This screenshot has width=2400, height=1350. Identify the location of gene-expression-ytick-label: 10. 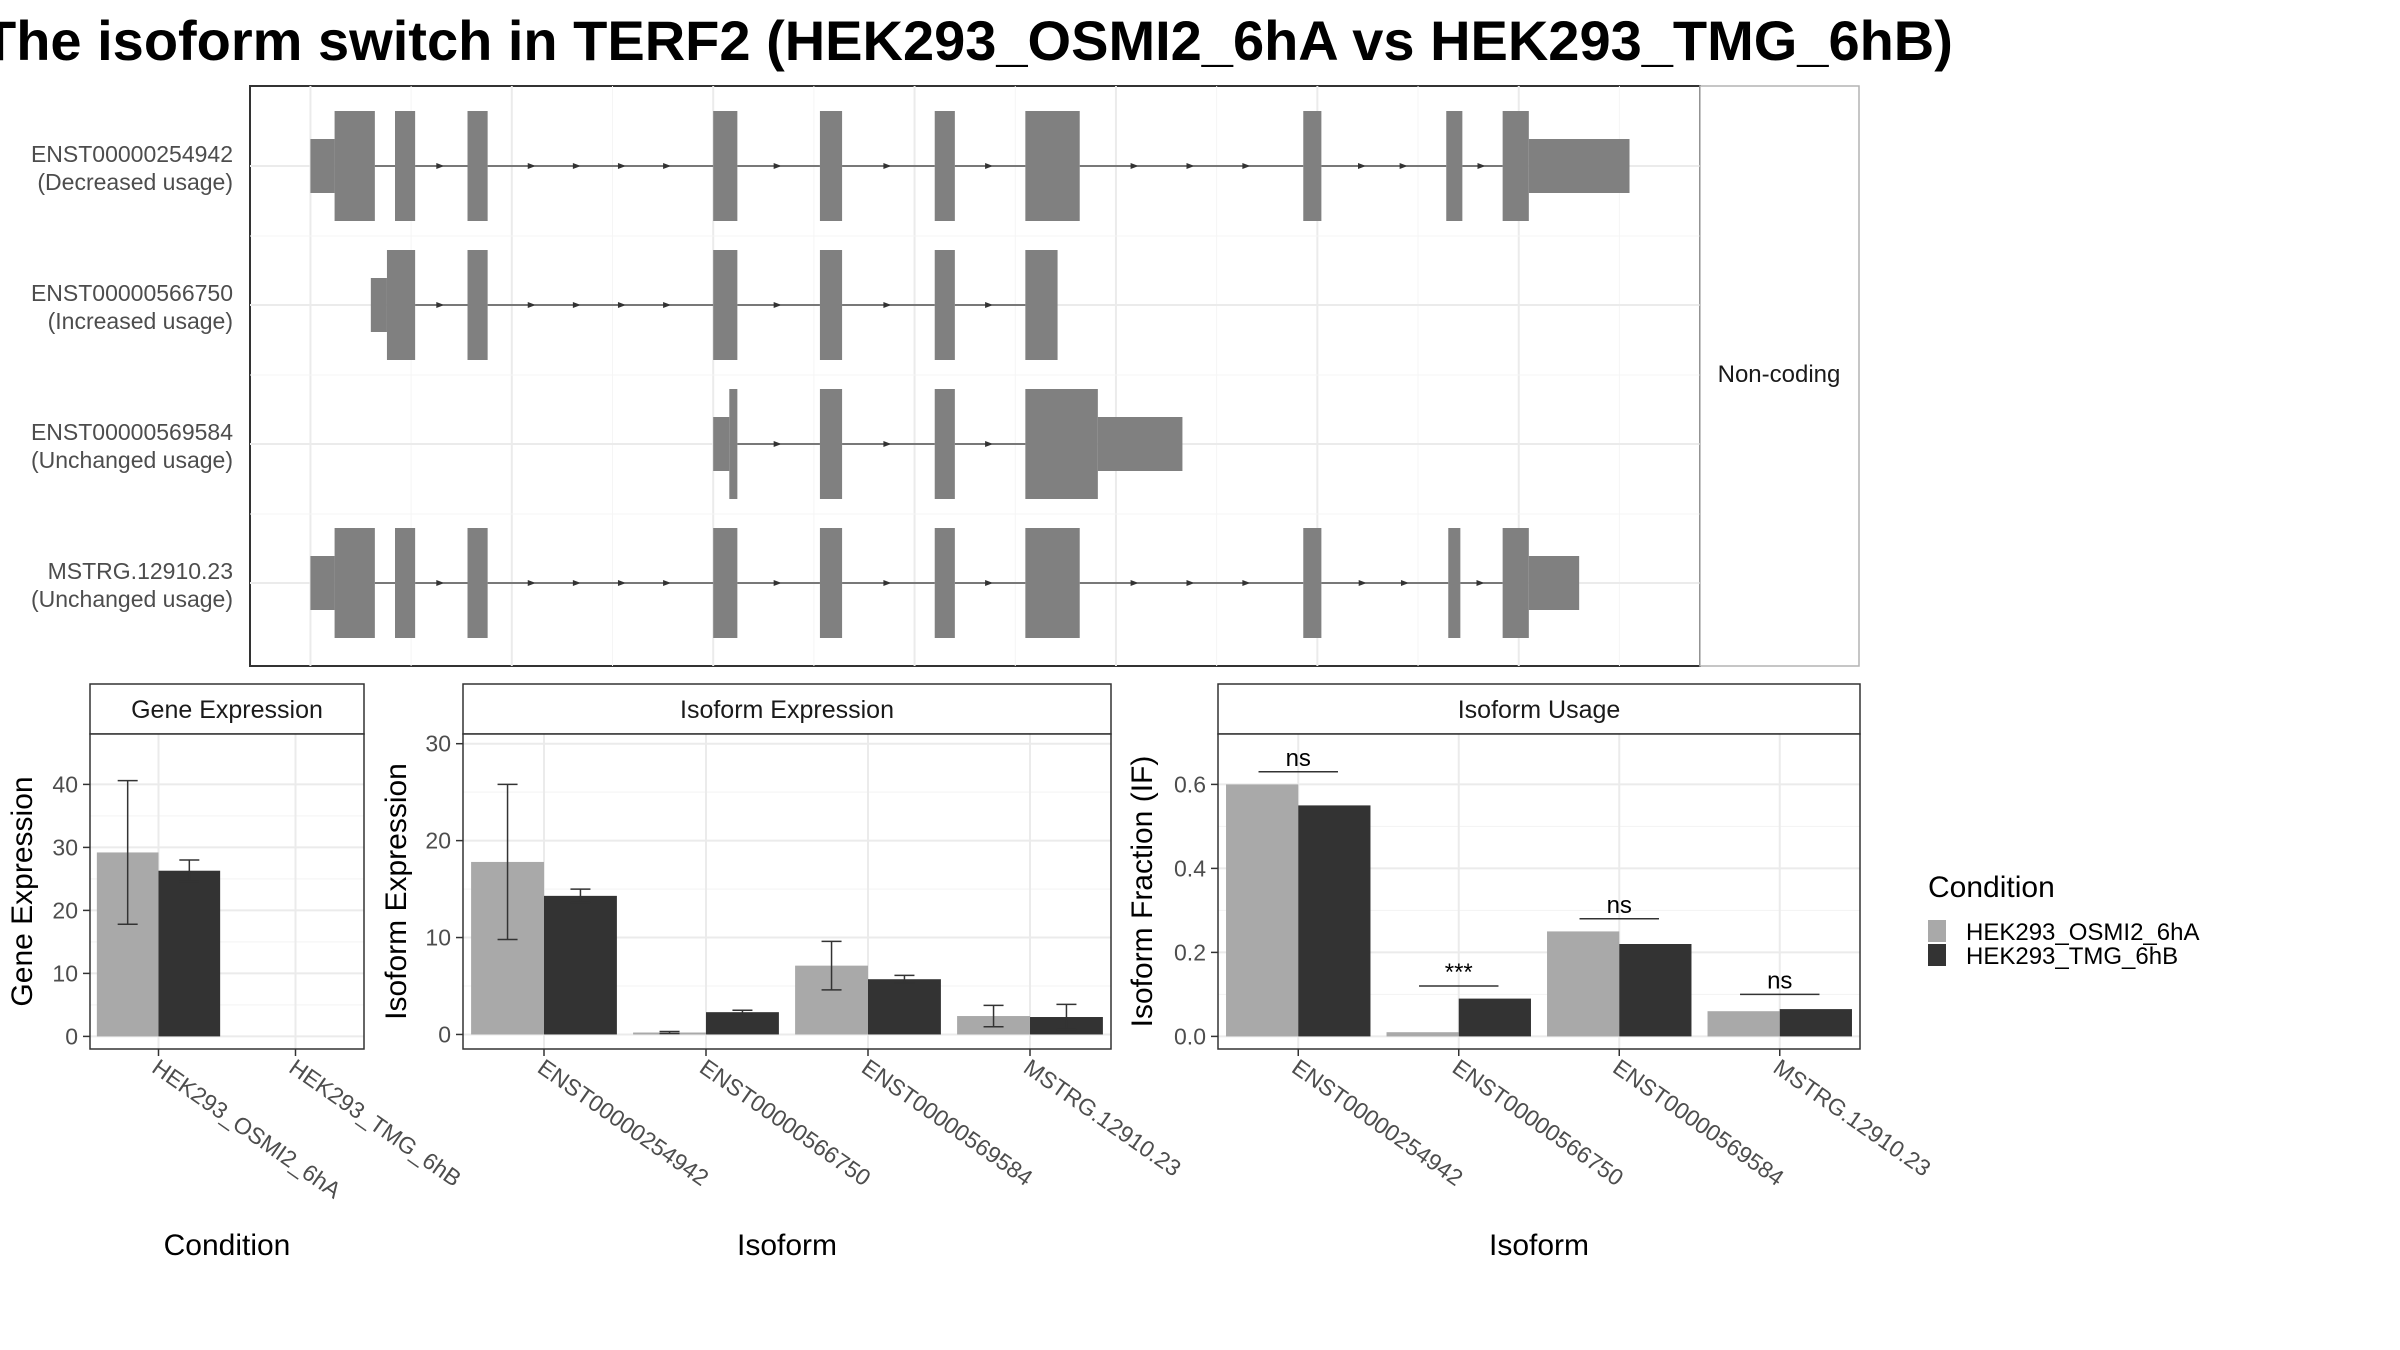
(65, 973).